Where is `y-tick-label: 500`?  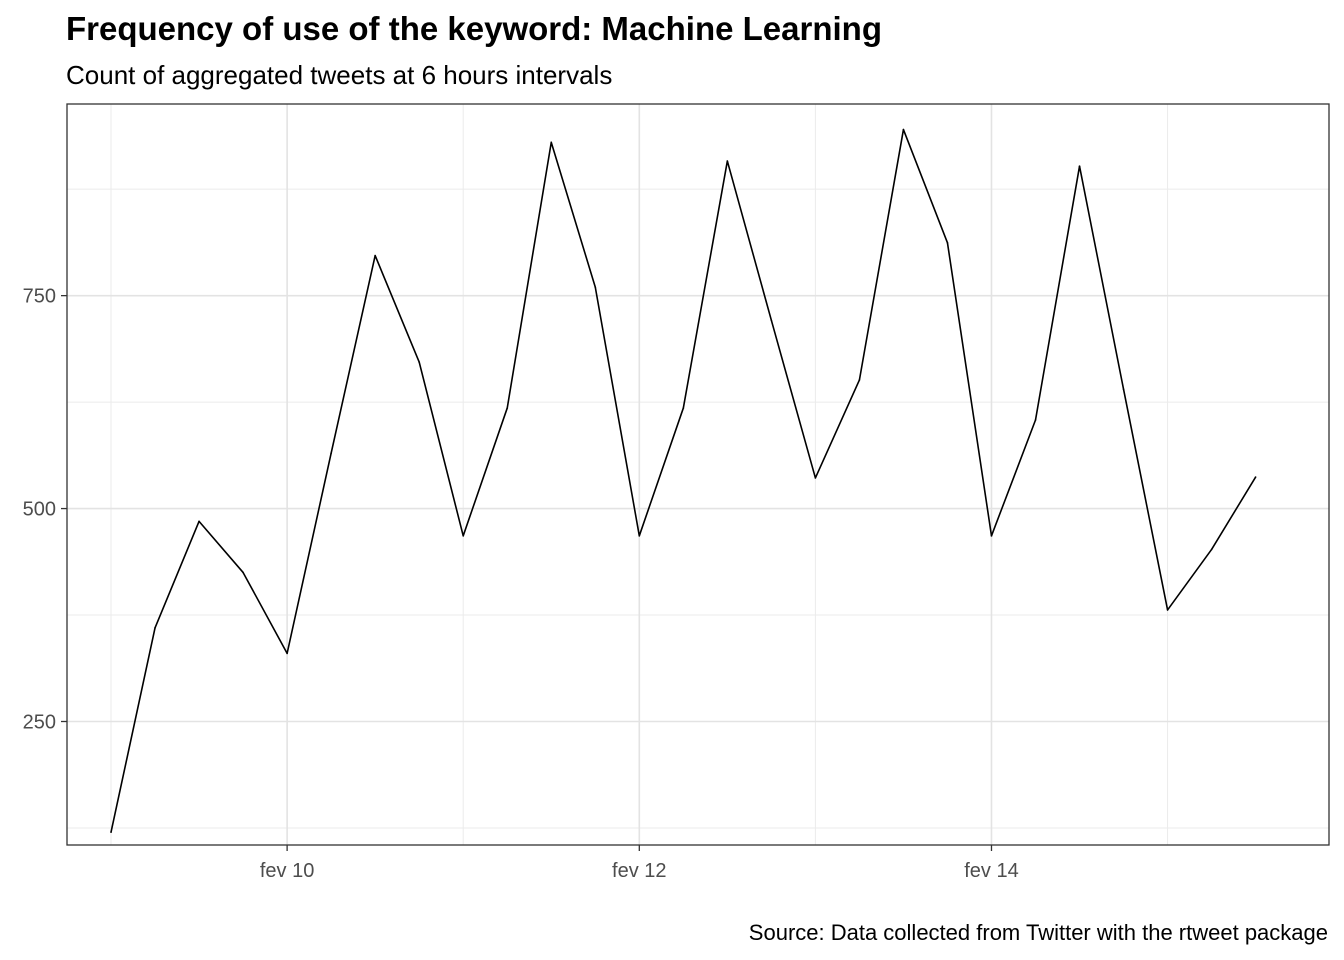 y-tick-label: 500 is located at coordinates (39, 510).